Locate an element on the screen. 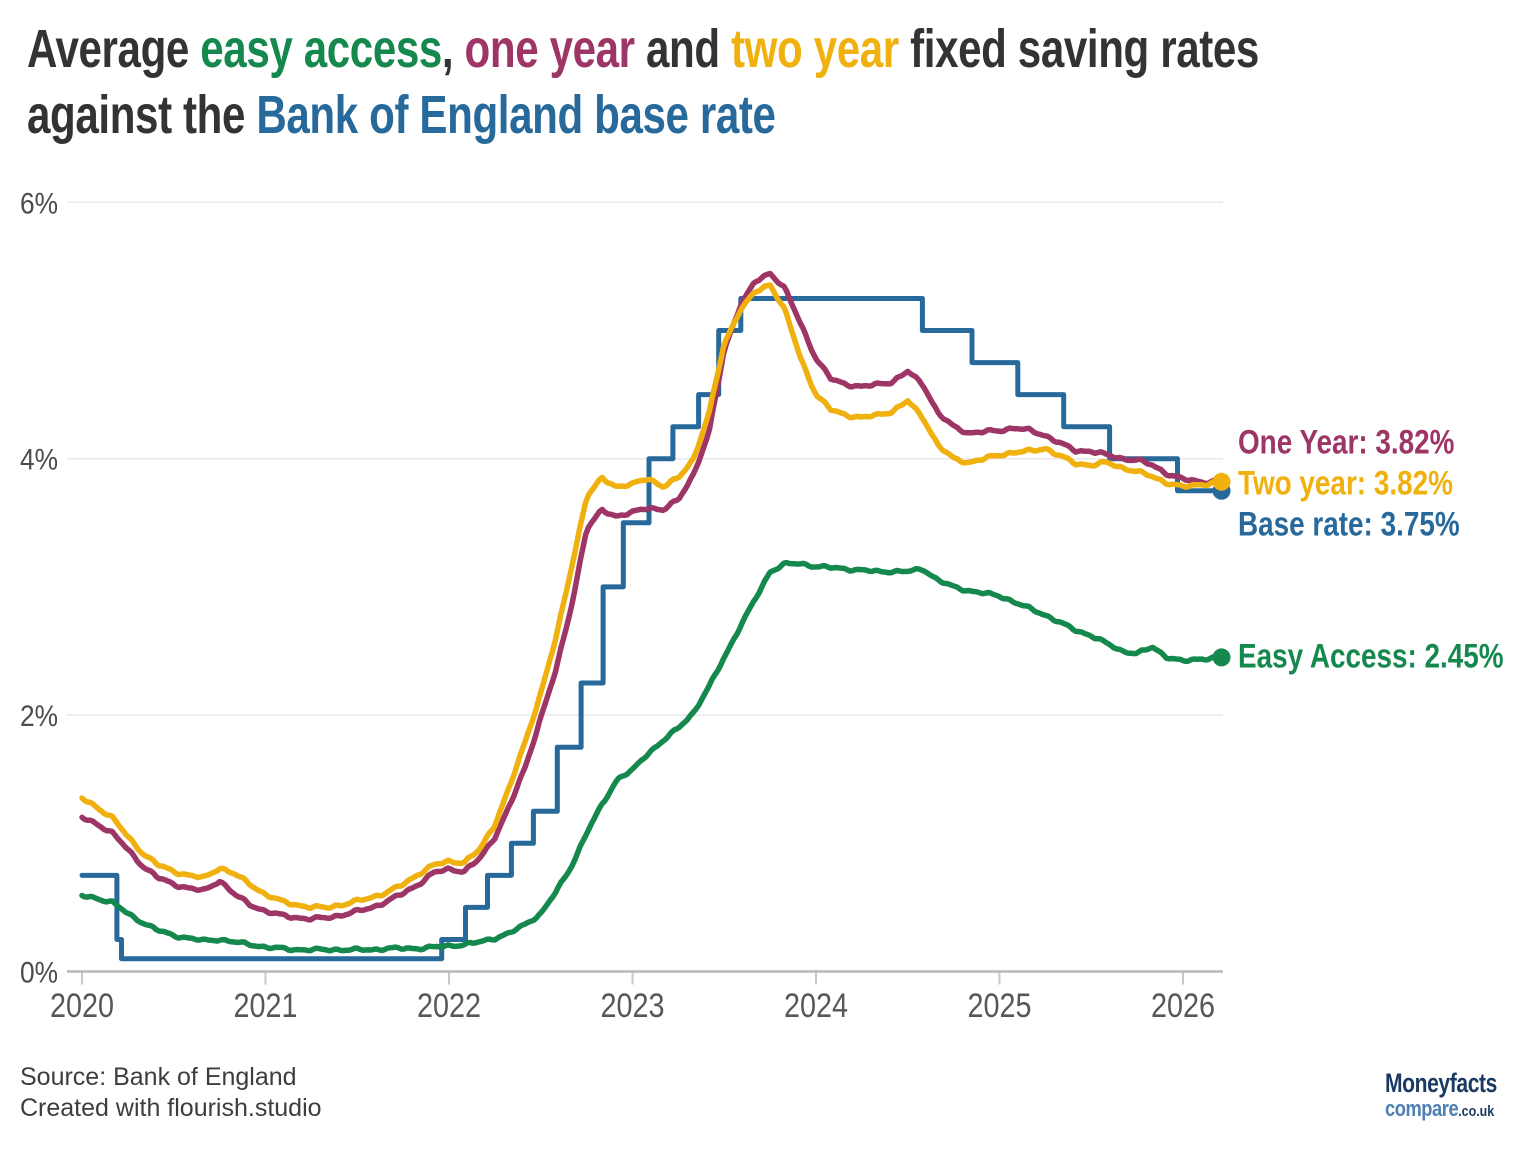 This screenshot has width=1524, height=1150. y-tick-label: 4% is located at coordinates (39, 460).